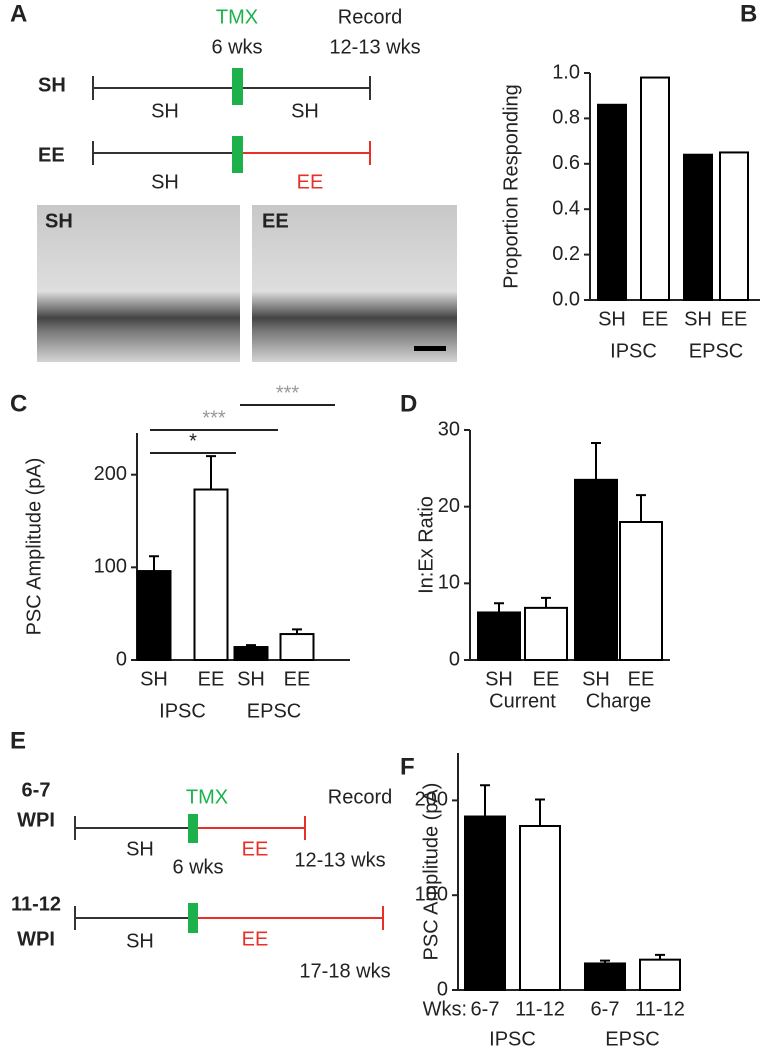 The height and width of the screenshot is (1050, 766). I want to click on row-label: 11-12, so click(36, 904).